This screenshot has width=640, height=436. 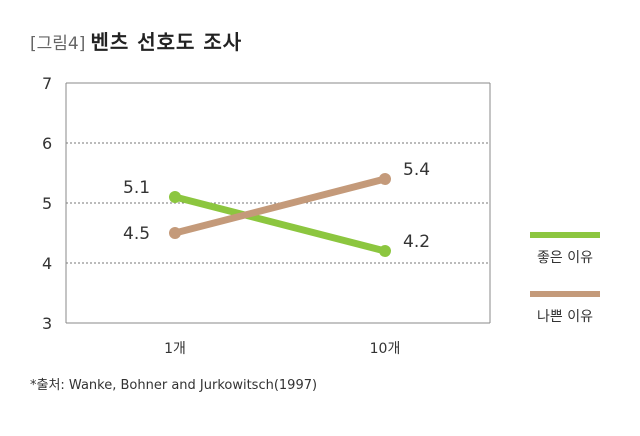 I want to click on figure-title: 벤츠 선호도 조사, so click(x=166, y=42).